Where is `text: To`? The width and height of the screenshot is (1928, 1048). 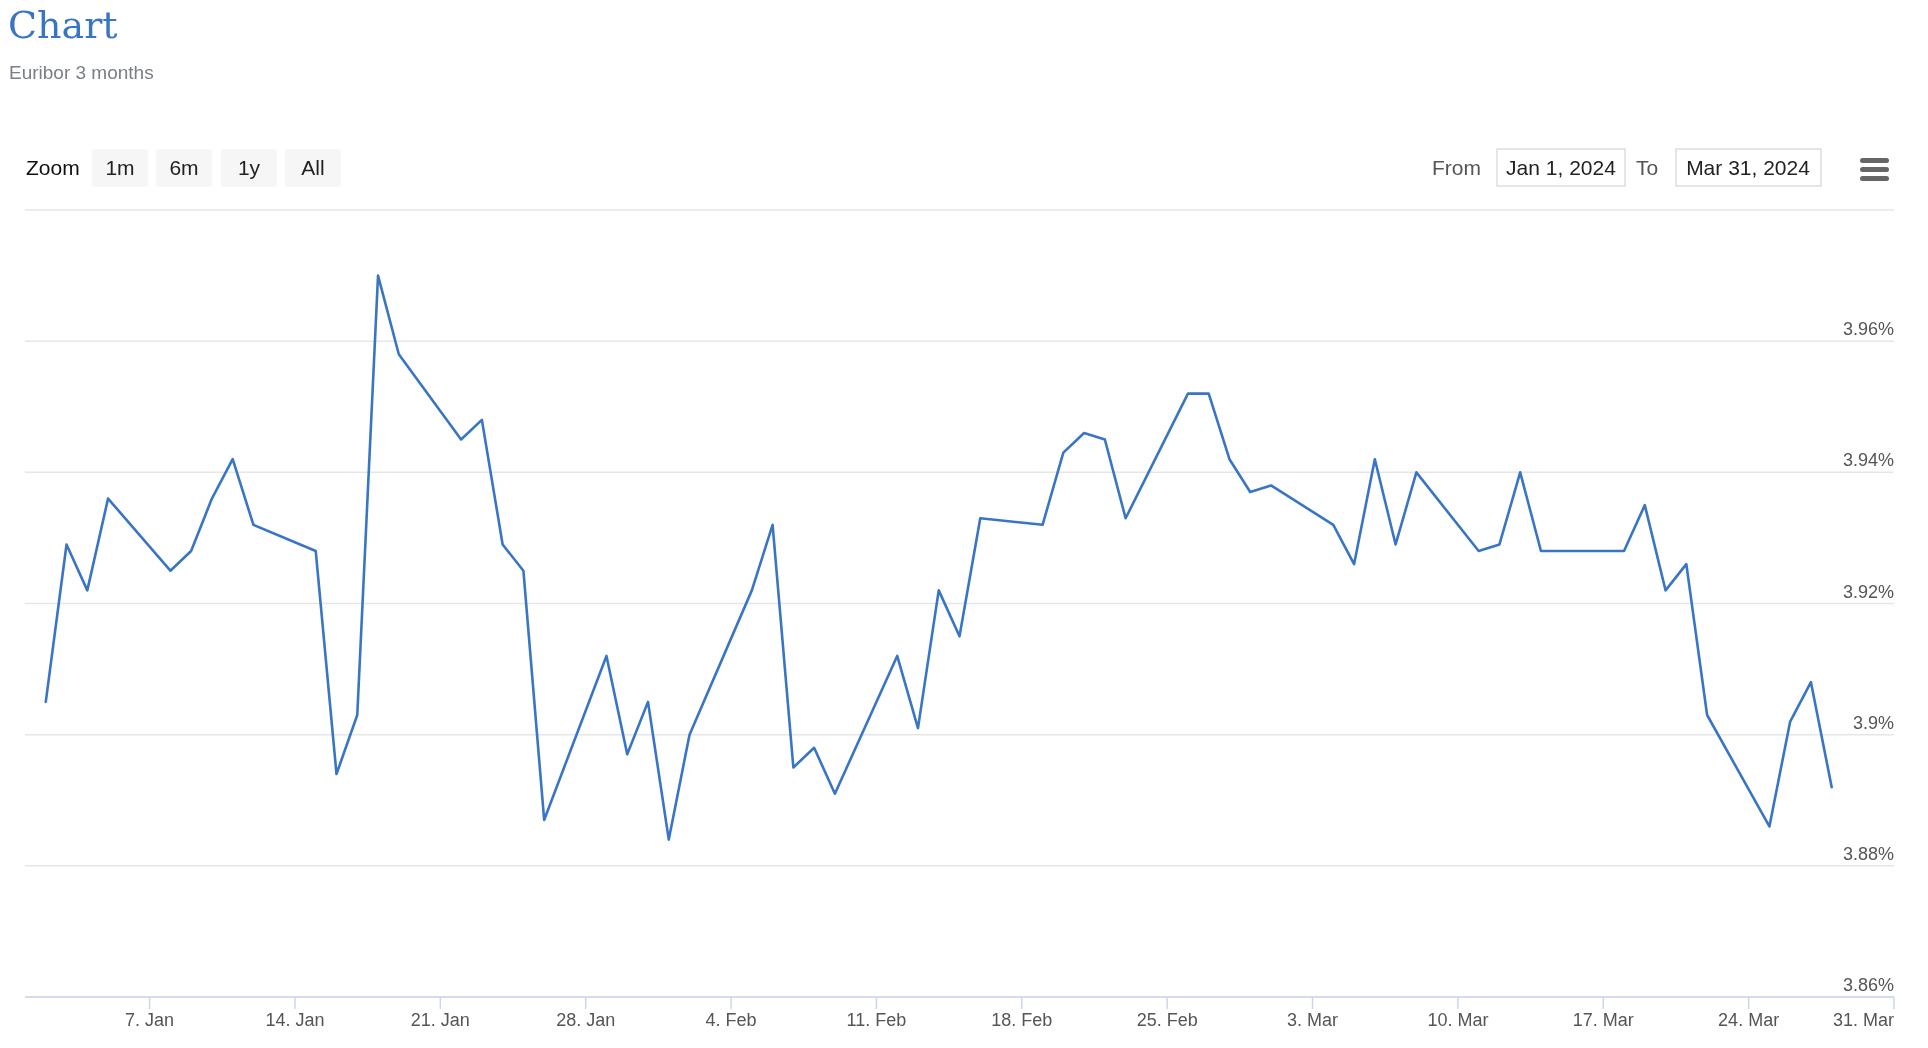
text: To is located at coordinates (1647, 167).